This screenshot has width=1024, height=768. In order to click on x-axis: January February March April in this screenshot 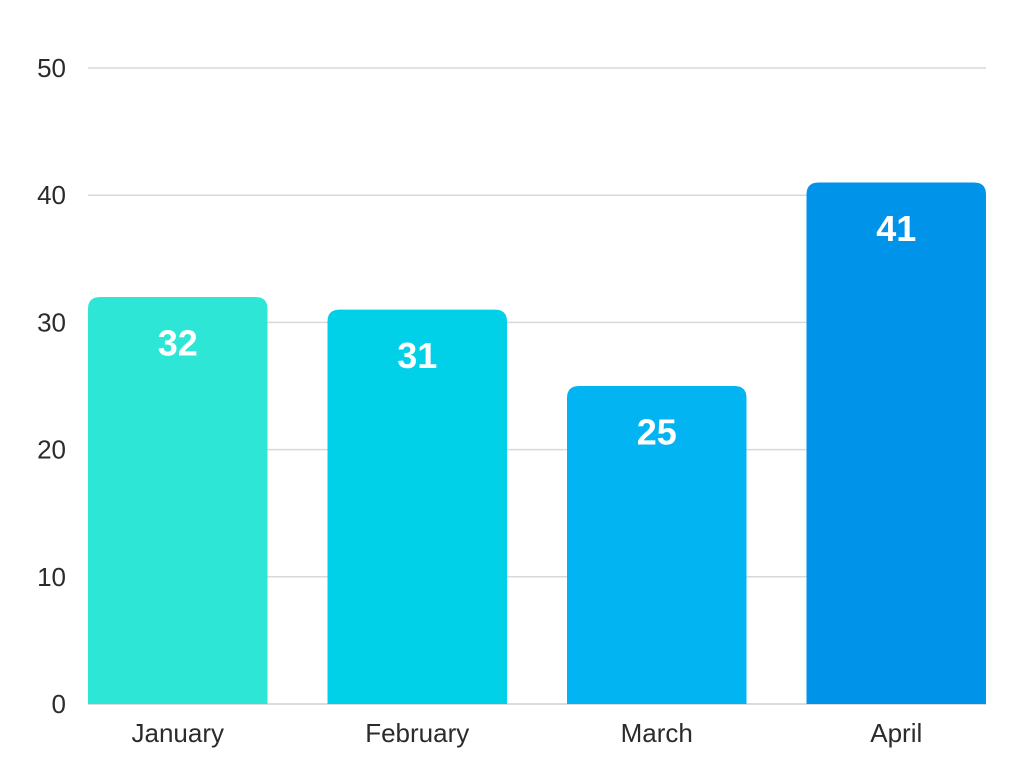, I will do `click(527, 733)`.